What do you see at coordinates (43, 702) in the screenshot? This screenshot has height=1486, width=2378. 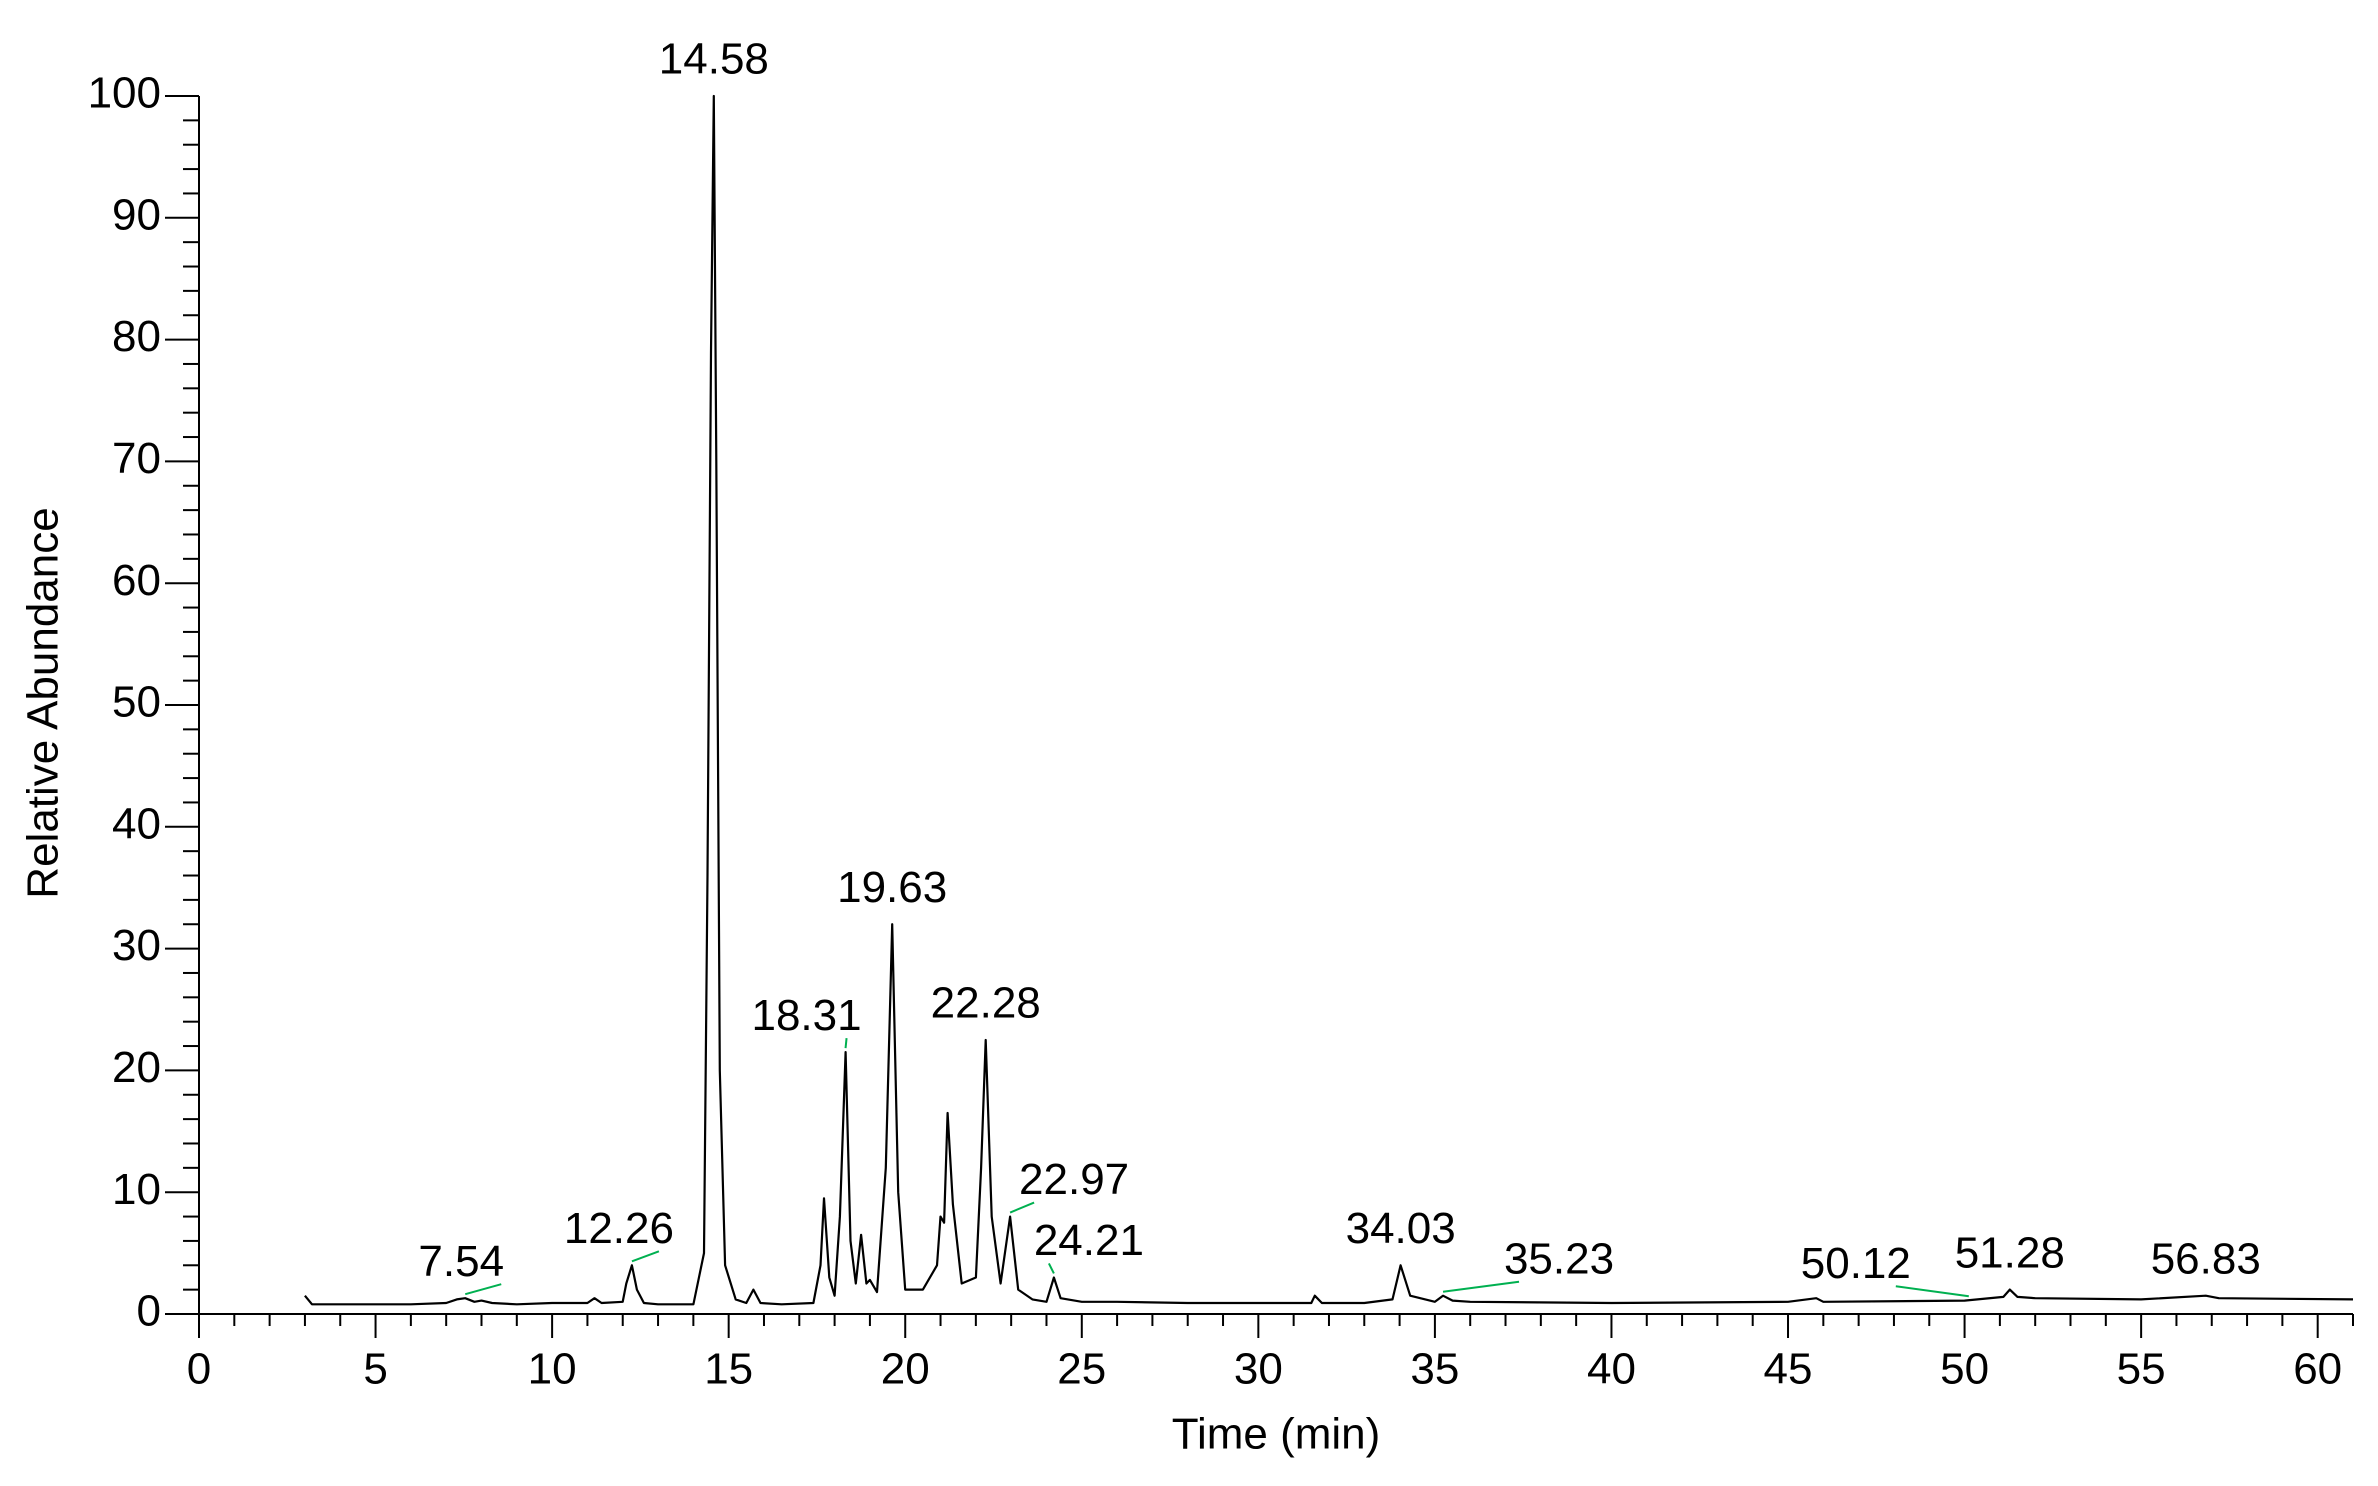 I see `y-axis-label: Relative Abundance` at bounding box center [43, 702].